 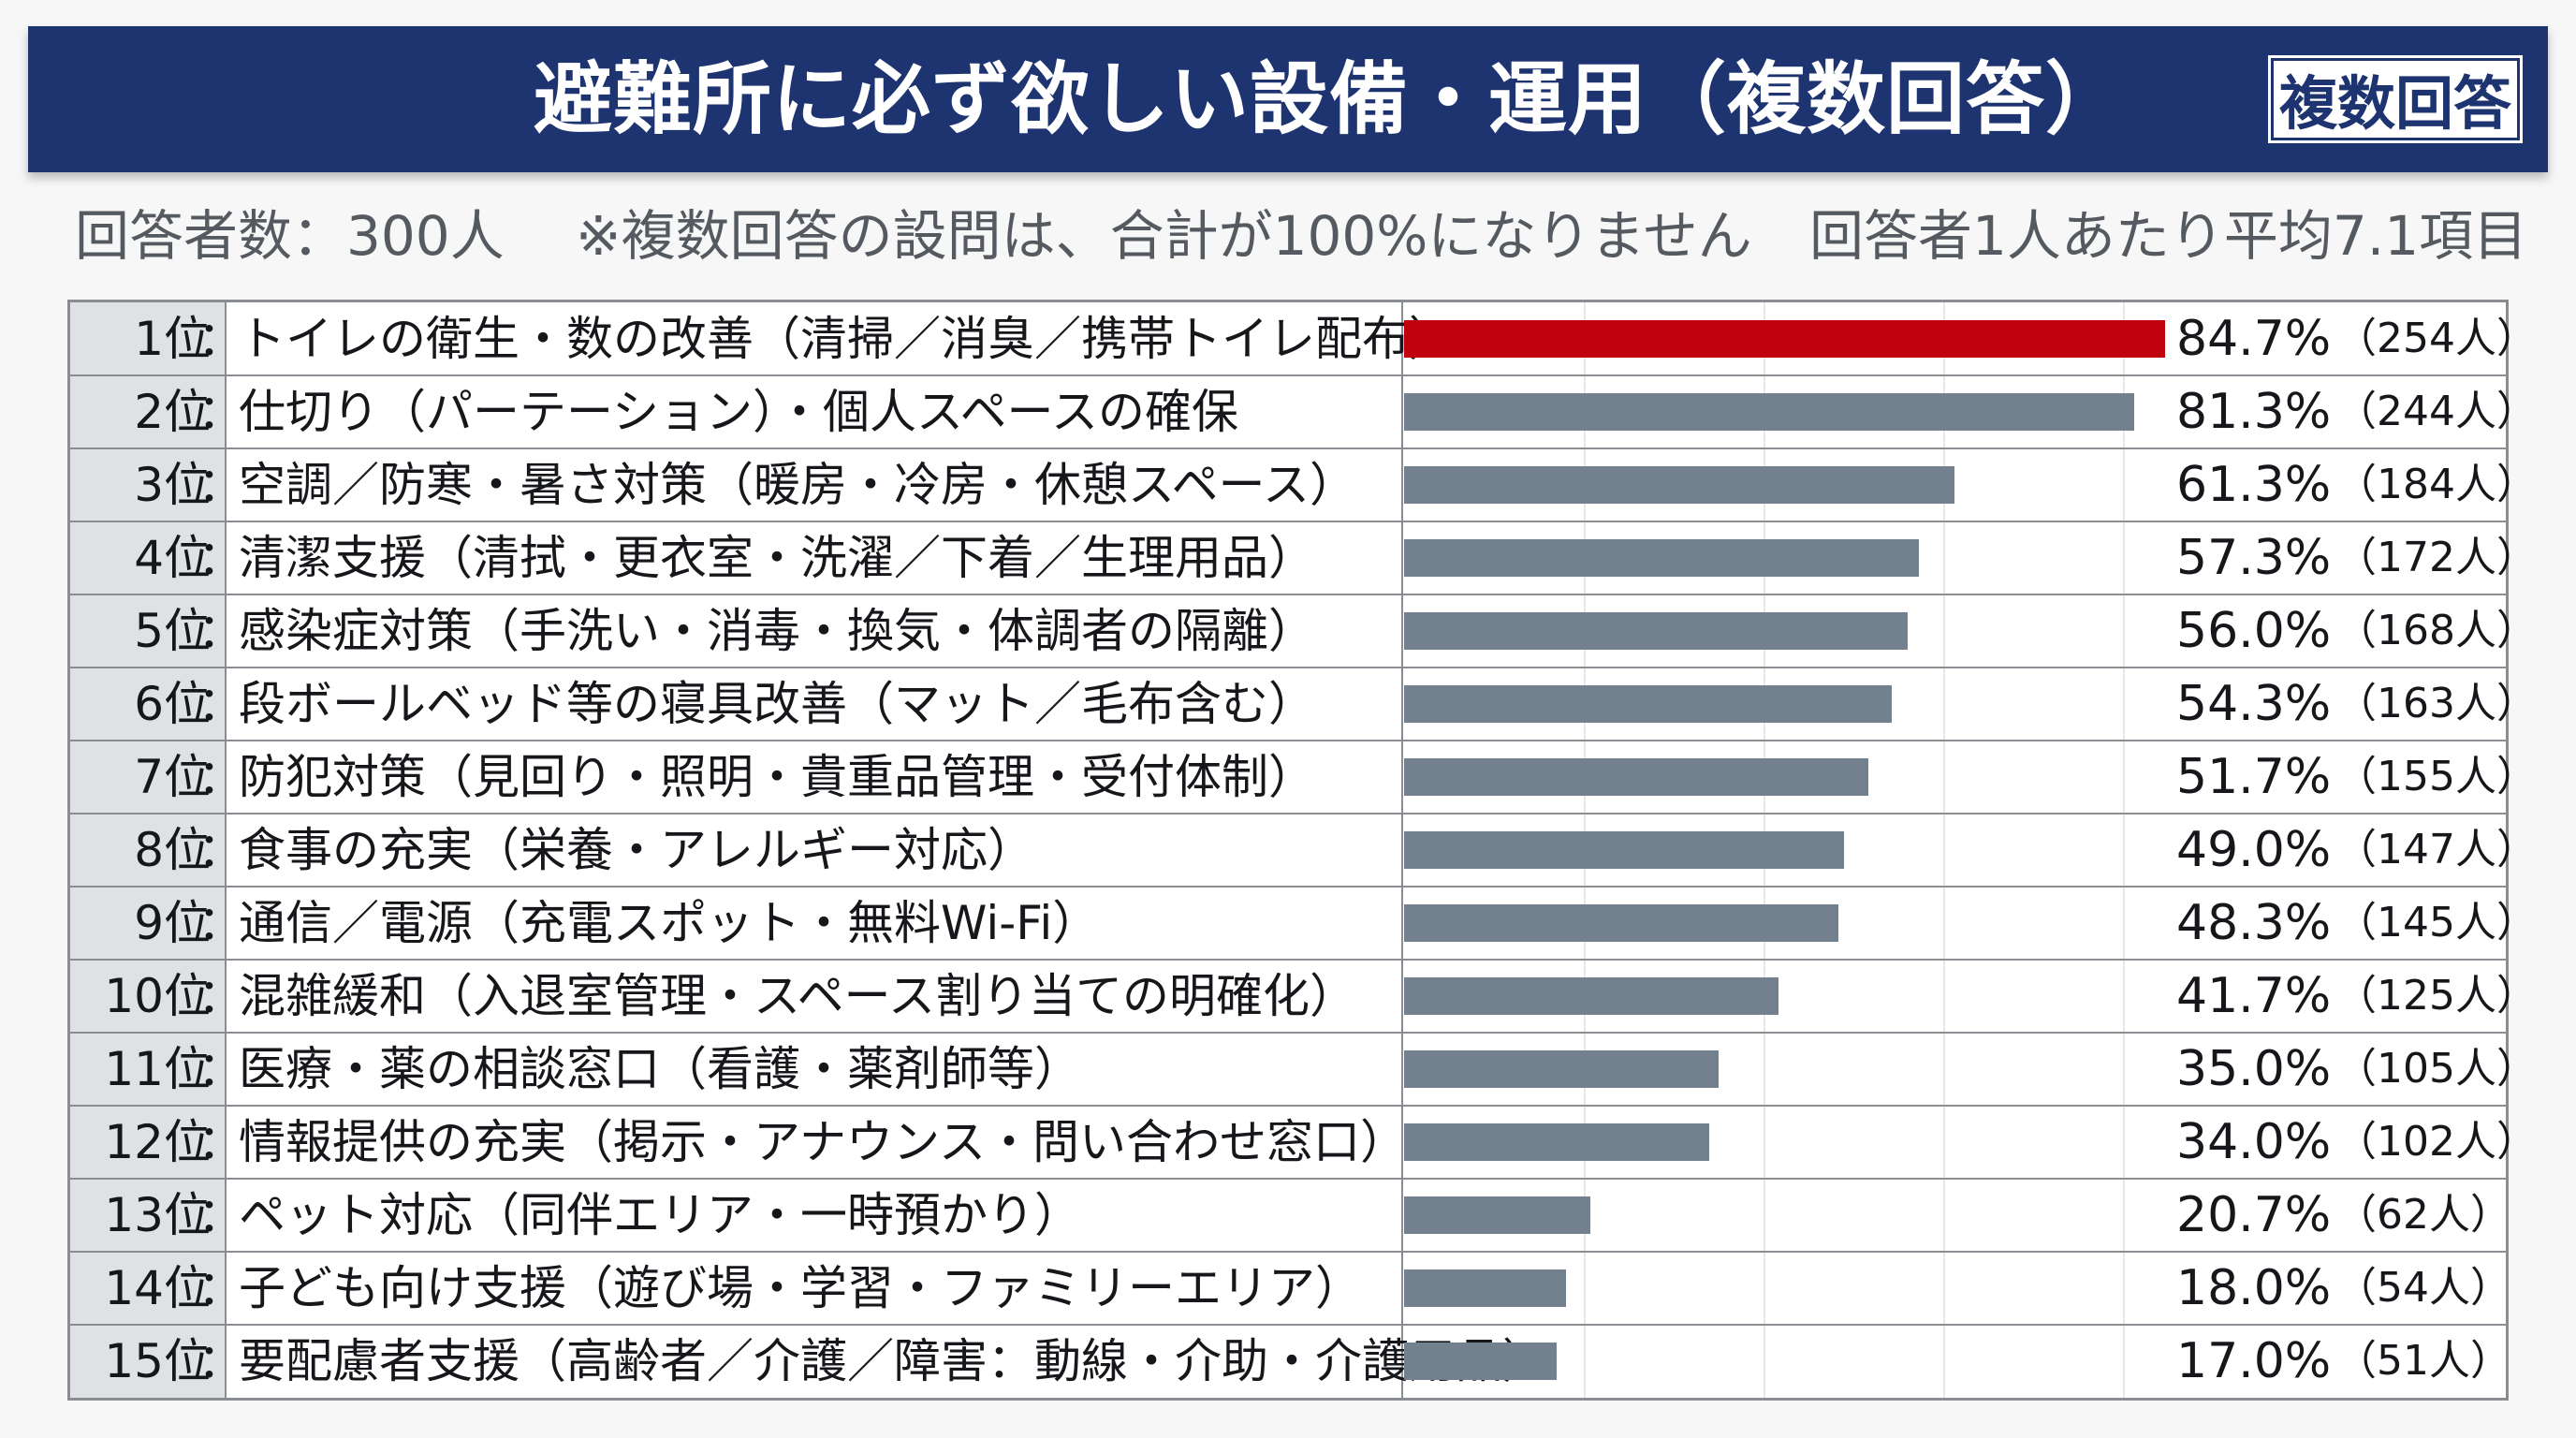 I want to click on count-label: （51人）, so click(x=2423, y=1361).